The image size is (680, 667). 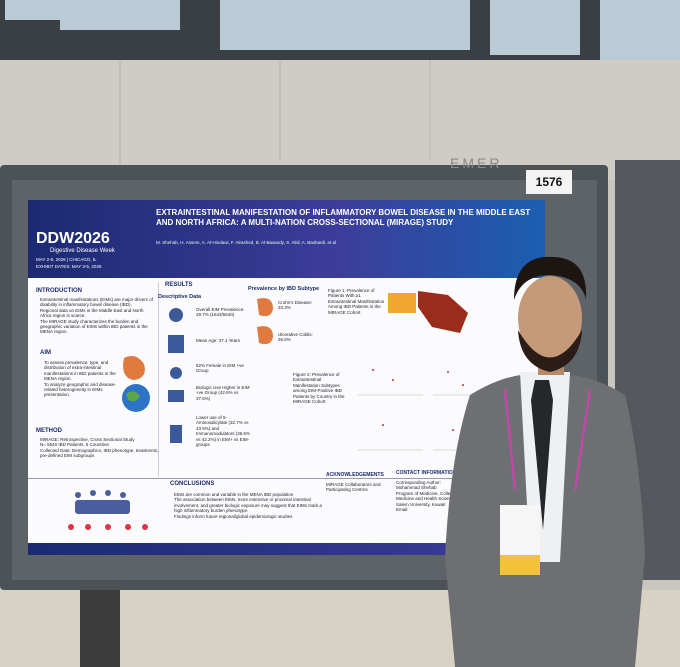 I want to click on subheading: Descriptive Data, so click(x=180, y=297).